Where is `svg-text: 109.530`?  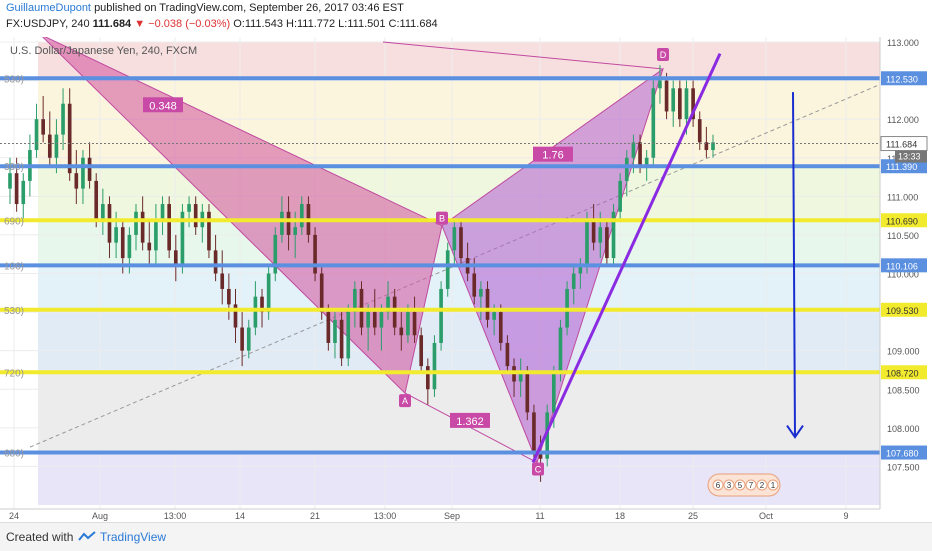 svg-text: 109.530 is located at coordinates (902, 311).